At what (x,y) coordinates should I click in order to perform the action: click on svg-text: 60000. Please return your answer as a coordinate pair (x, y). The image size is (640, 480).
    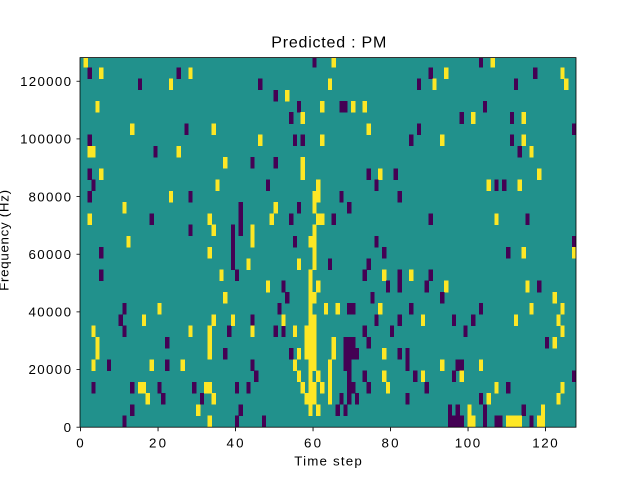
    Looking at the image, I should click on (50, 254).